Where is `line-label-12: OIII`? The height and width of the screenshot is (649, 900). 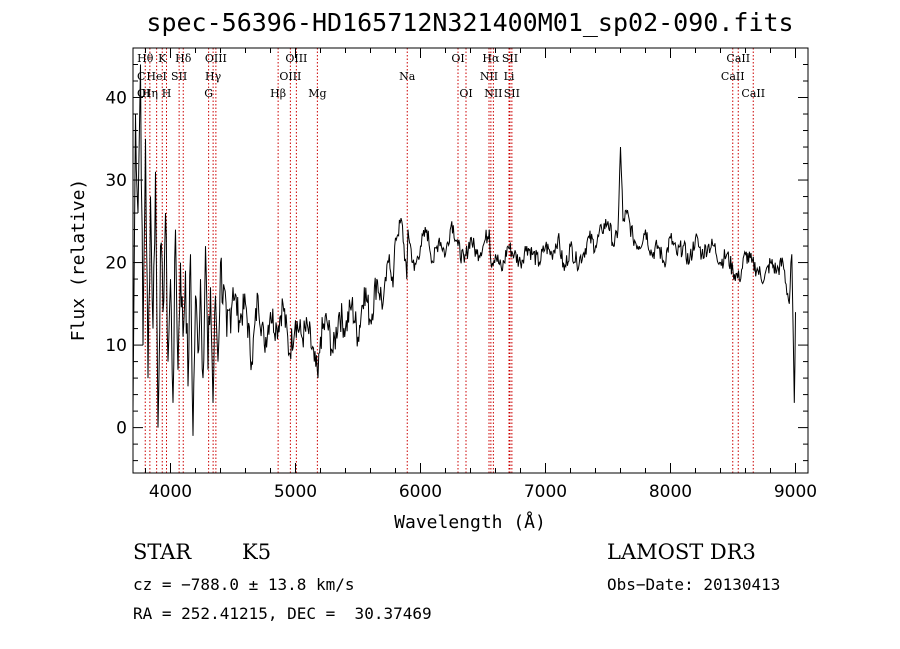 line-label-12: OIII is located at coordinates (296, 58).